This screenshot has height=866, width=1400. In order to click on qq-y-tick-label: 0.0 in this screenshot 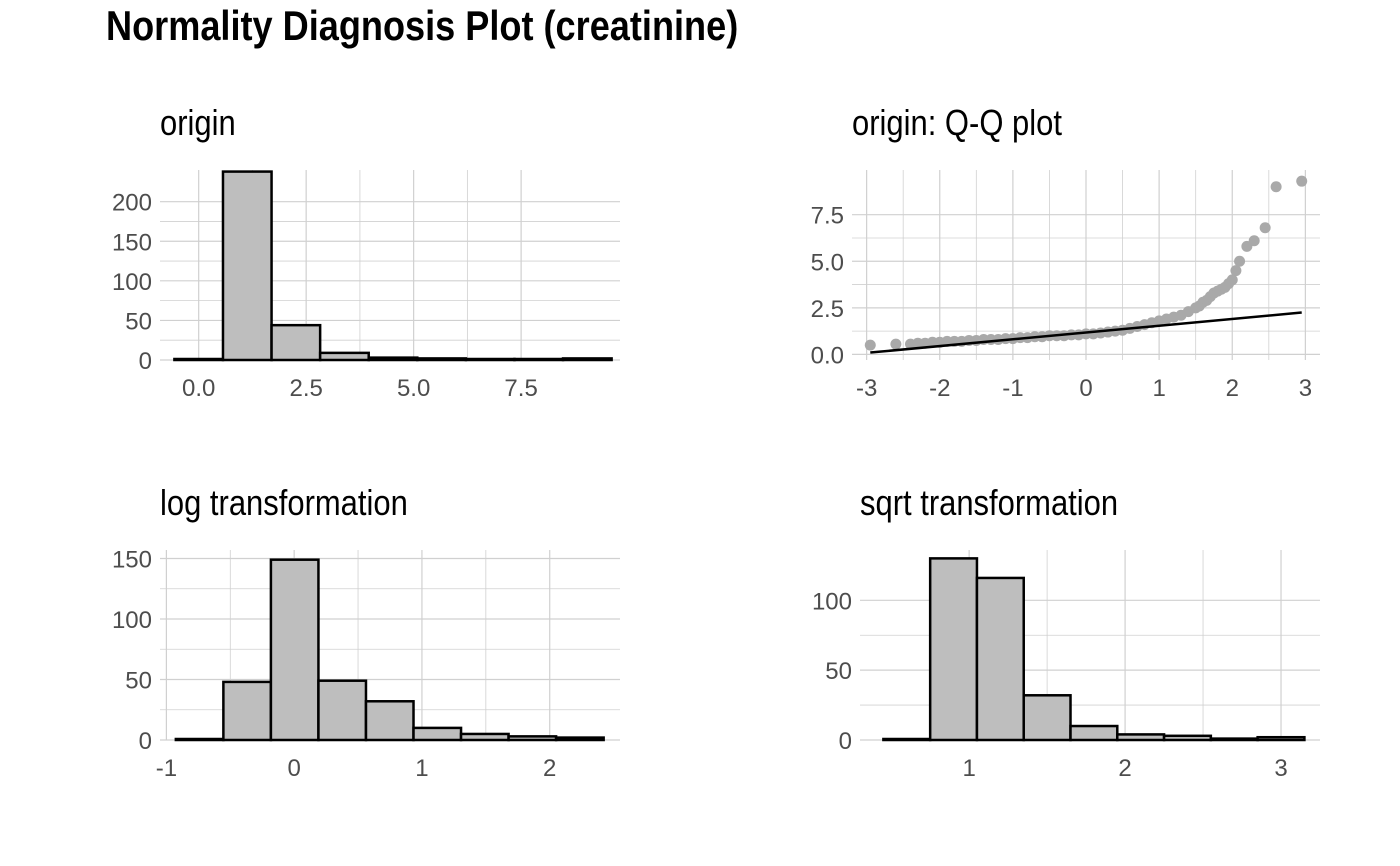, I will do `click(827, 355)`.